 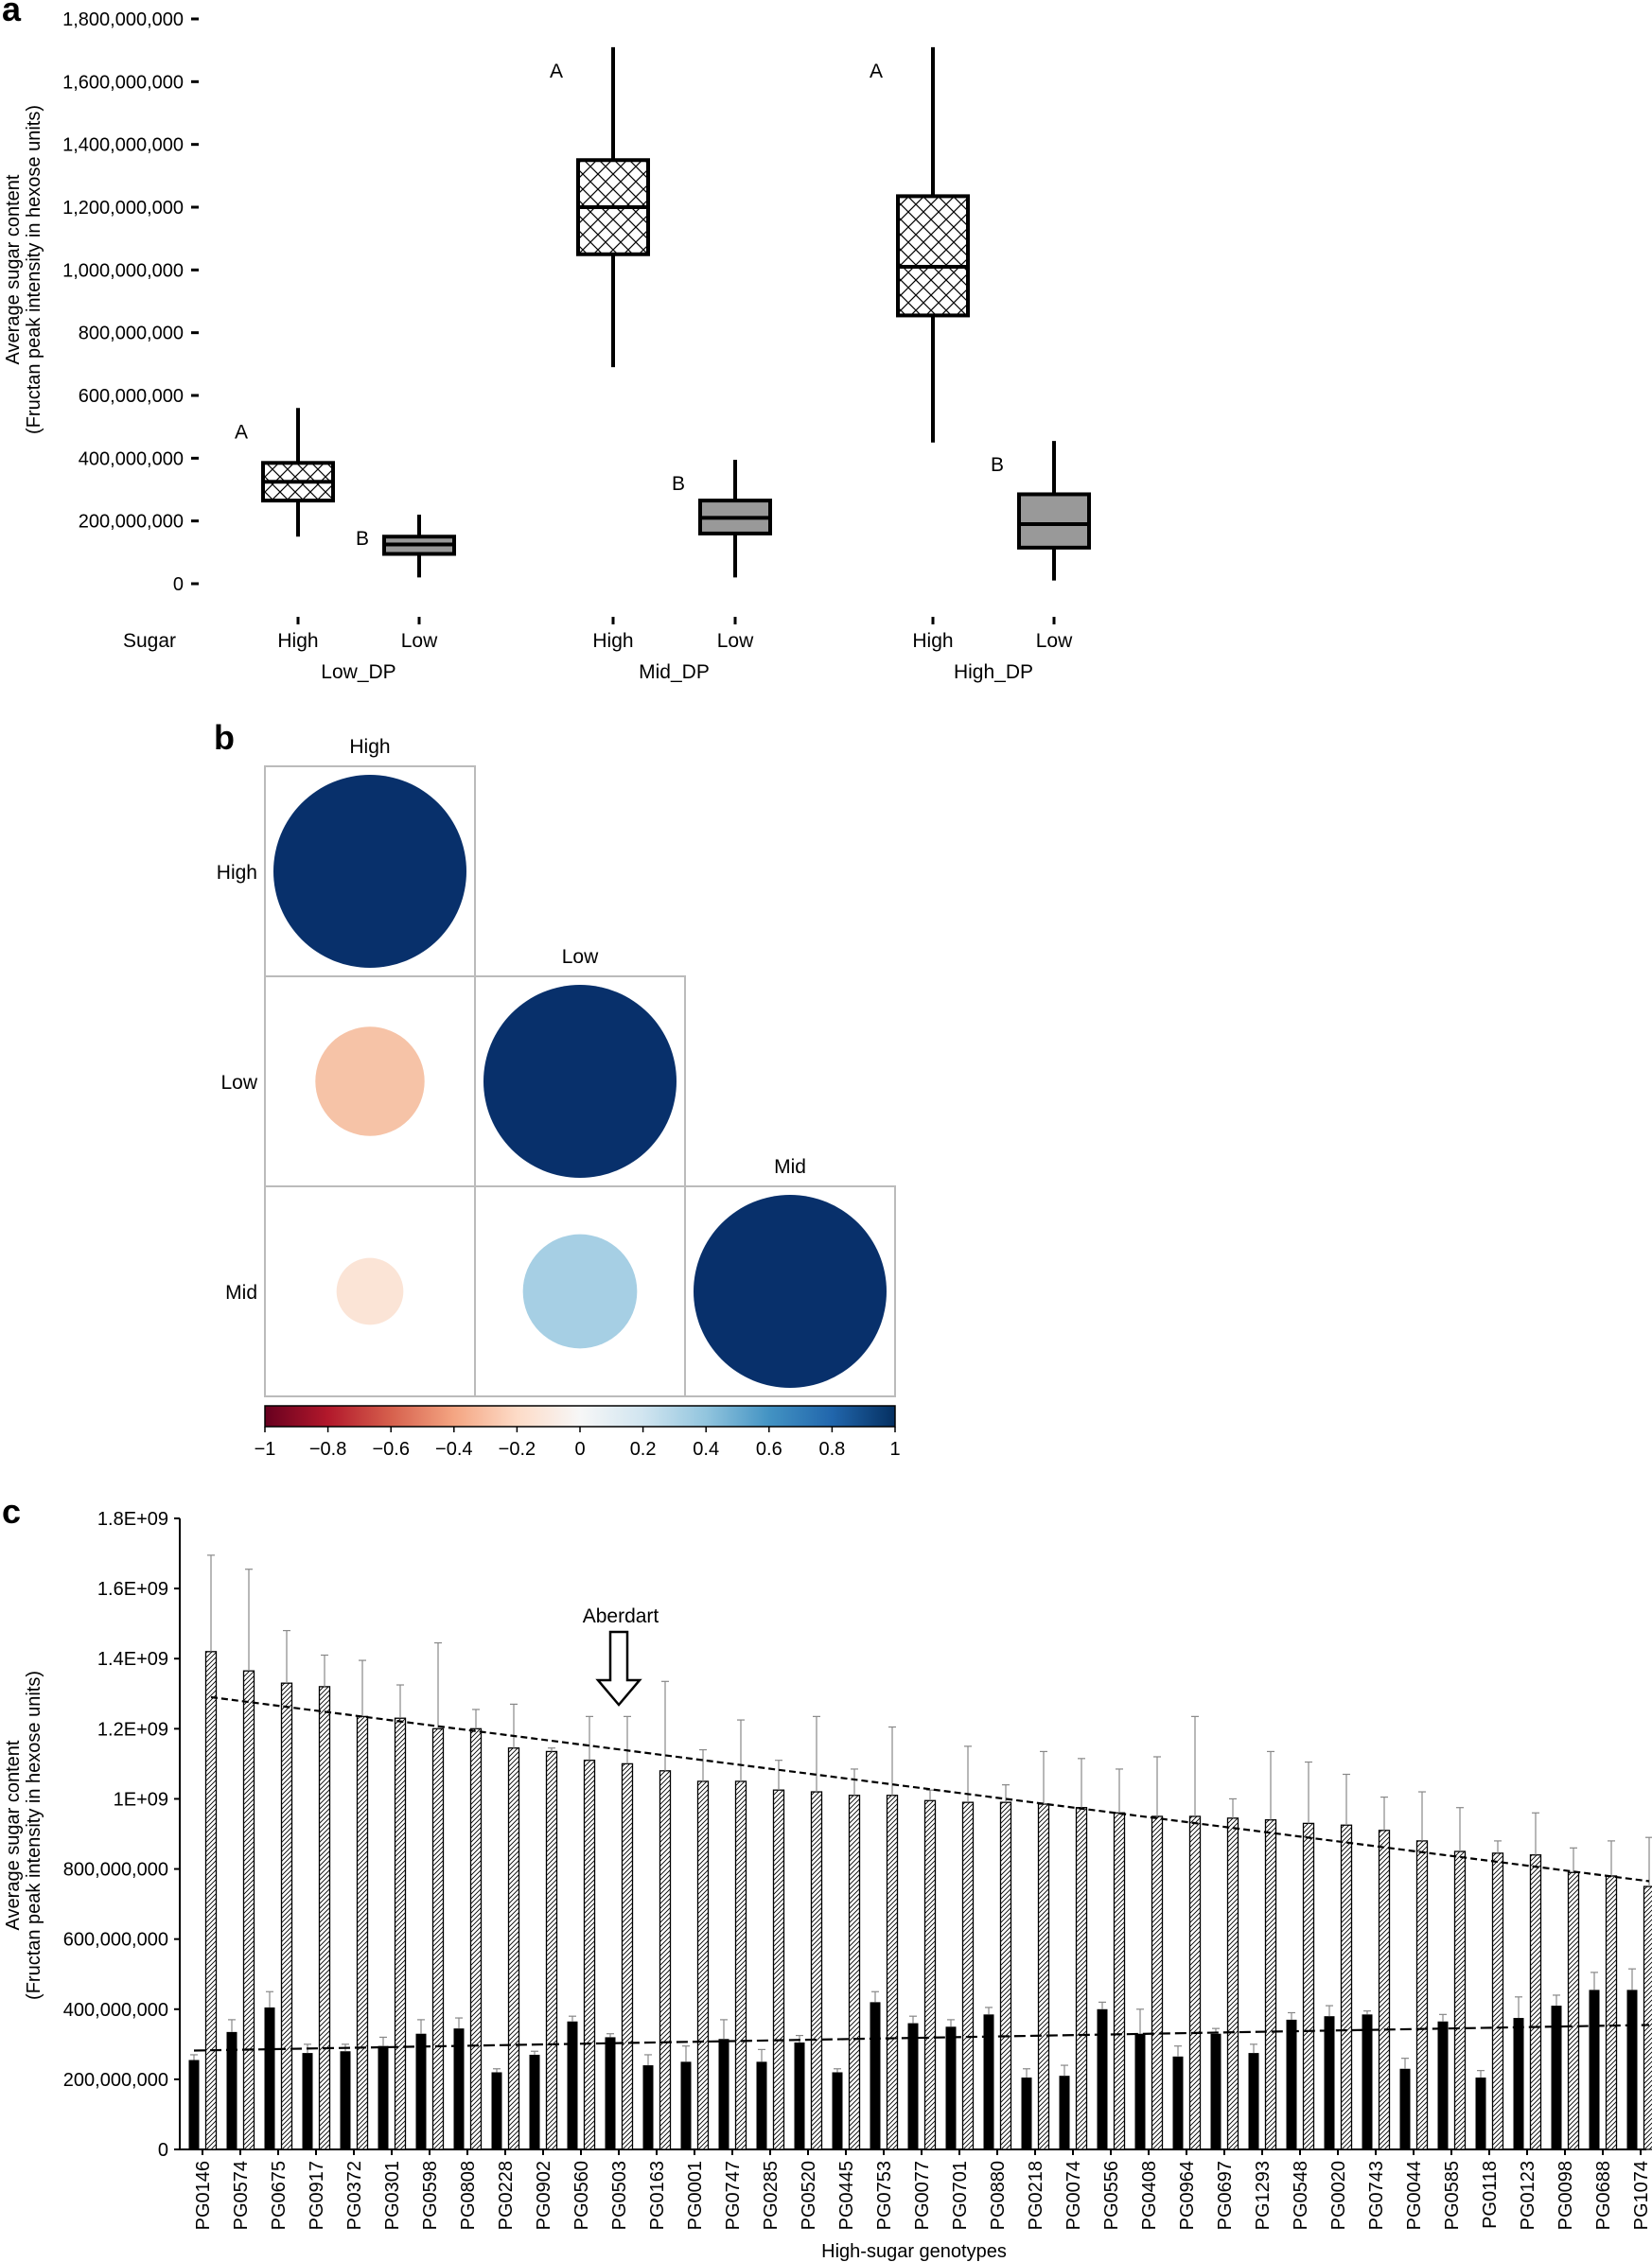 What do you see at coordinates (1225, 2195) in the screenshot?
I see `c-xtick-label: PG0697` at bounding box center [1225, 2195].